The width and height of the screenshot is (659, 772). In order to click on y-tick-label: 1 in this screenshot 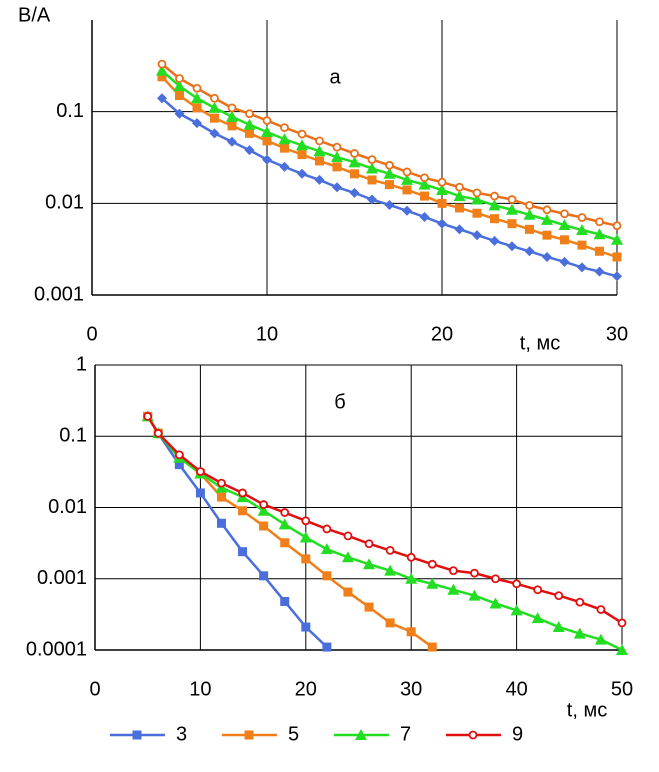, I will do `click(81, 364)`.